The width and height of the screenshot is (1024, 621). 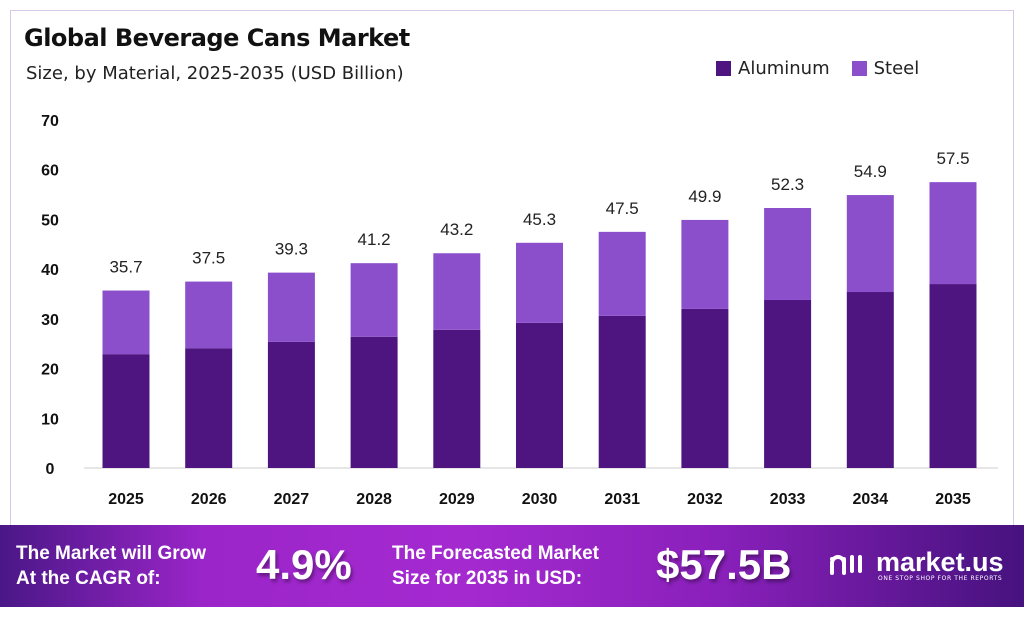 I want to click on cagr-label: The Market will Grow At the CAGR of:, so click(x=111, y=566).